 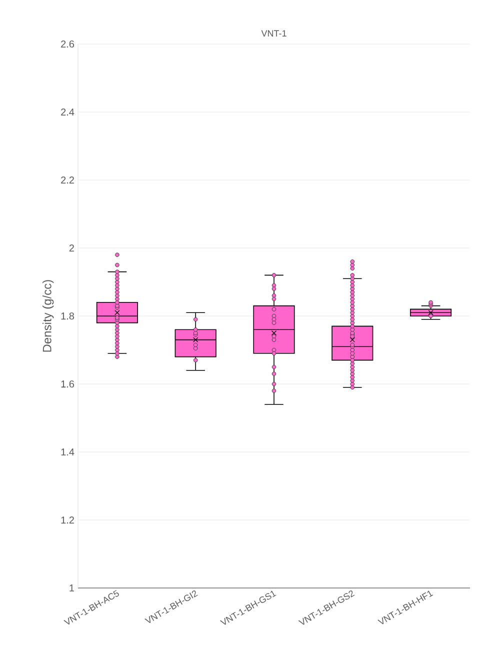 I want to click on y-tick-label: 2, so click(x=71, y=248).